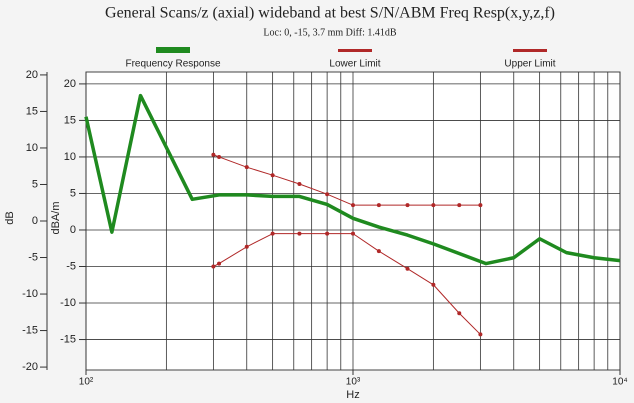 This screenshot has height=403, width=634. I want to click on y-tick-label: -5, so click(33, 257).